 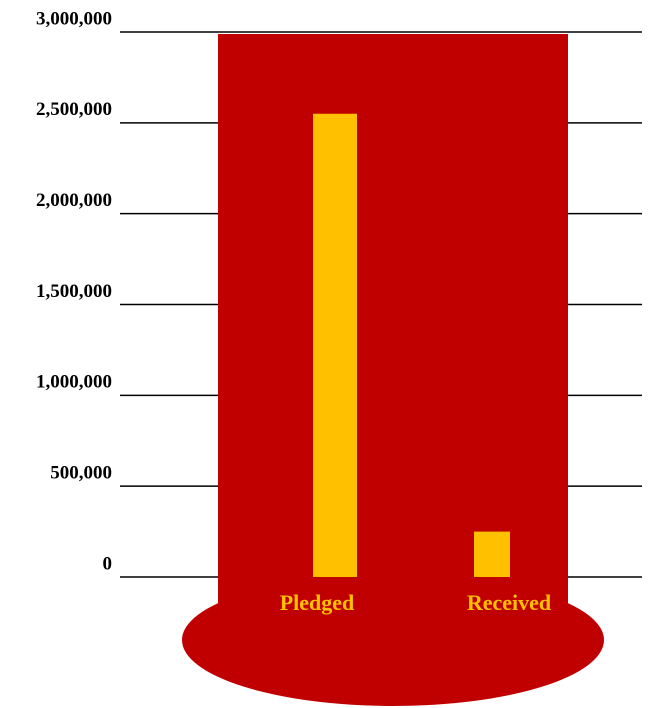 I want to click on y-tick-label: 3,000,000, so click(x=74, y=18).